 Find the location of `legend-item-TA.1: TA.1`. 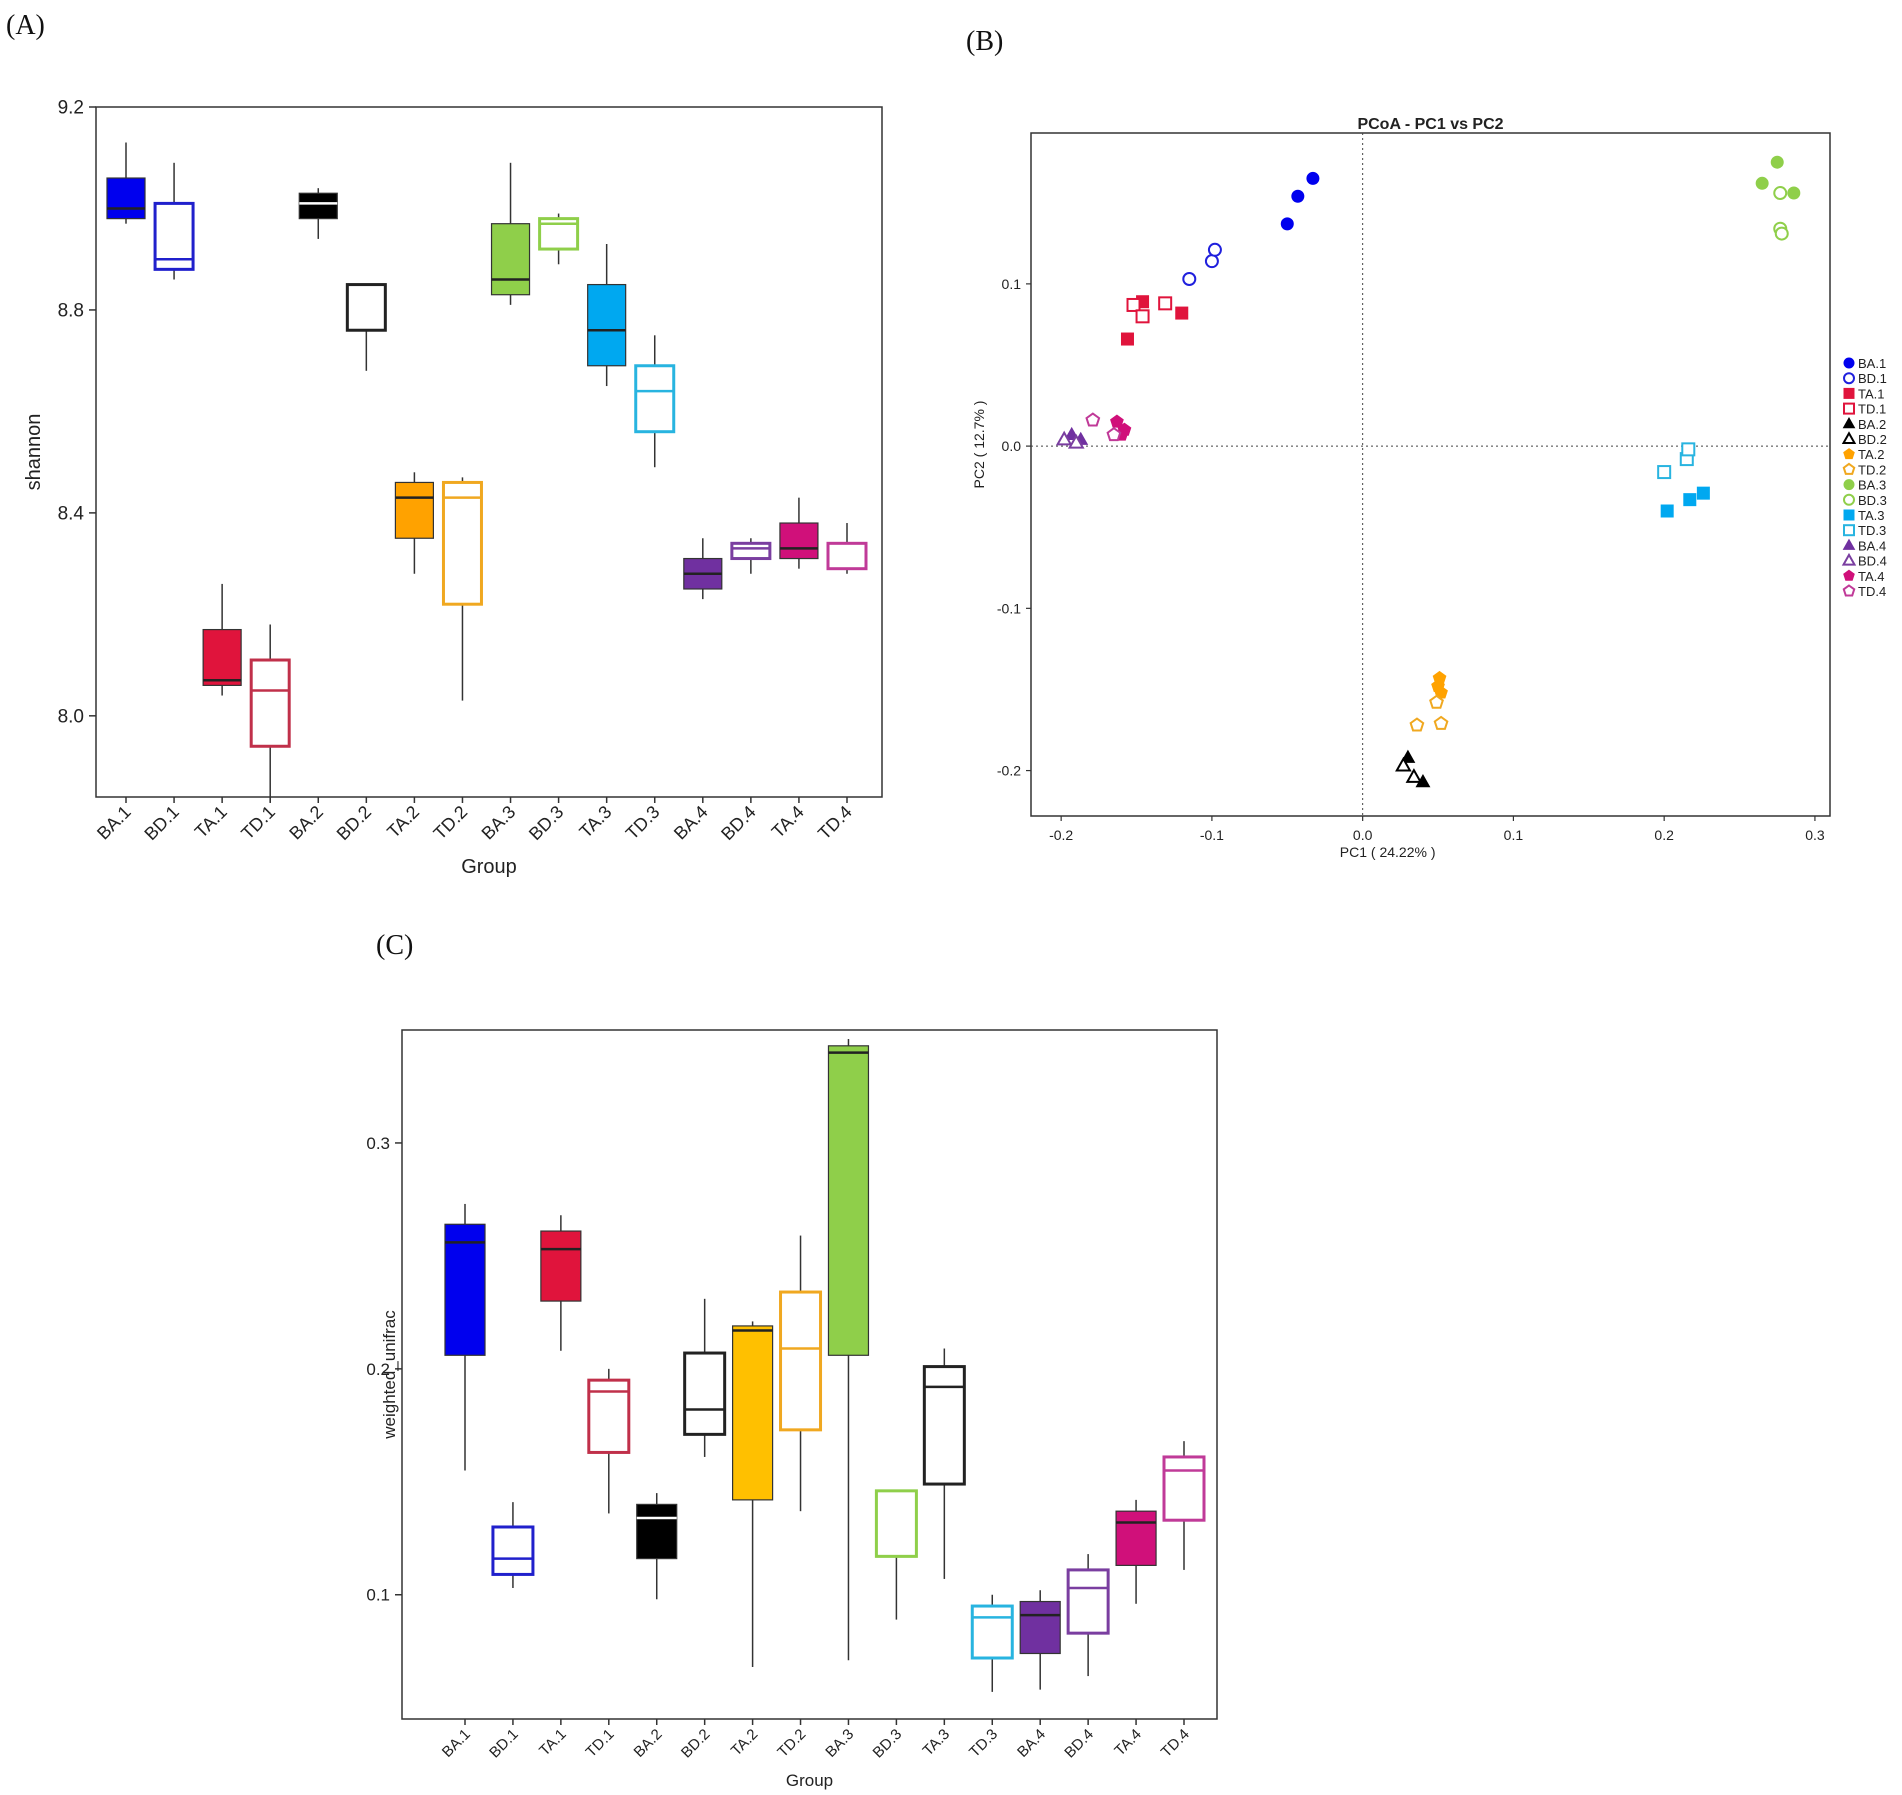

legend-item-TA.1: TA.1 is located at coordinates (1864, 393).